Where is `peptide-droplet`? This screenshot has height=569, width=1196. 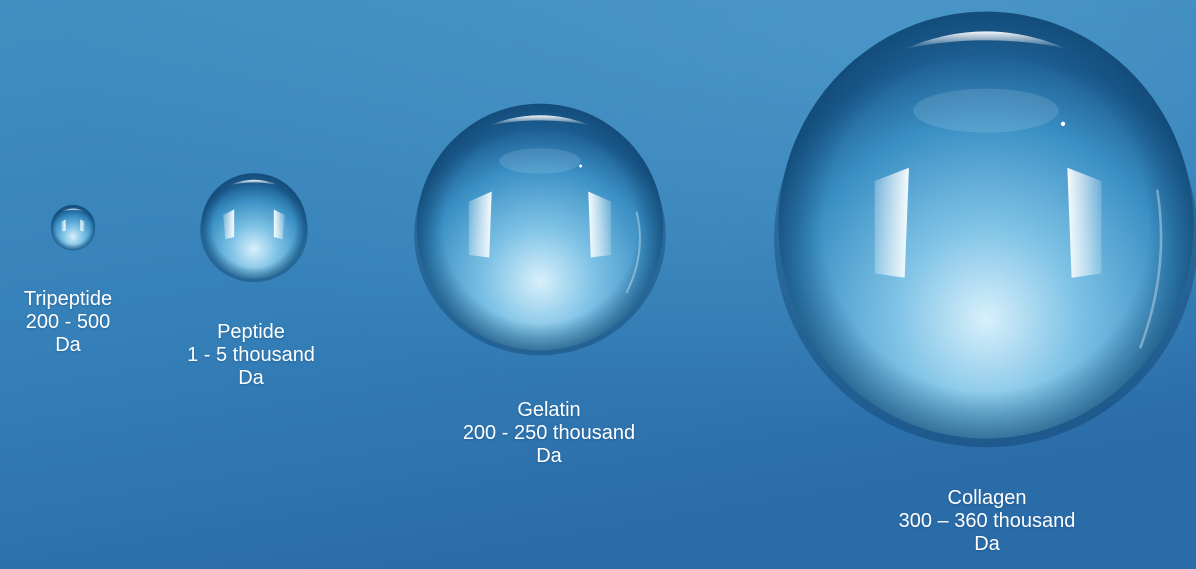 peptide-droplet is located at coordinates (254, 227).